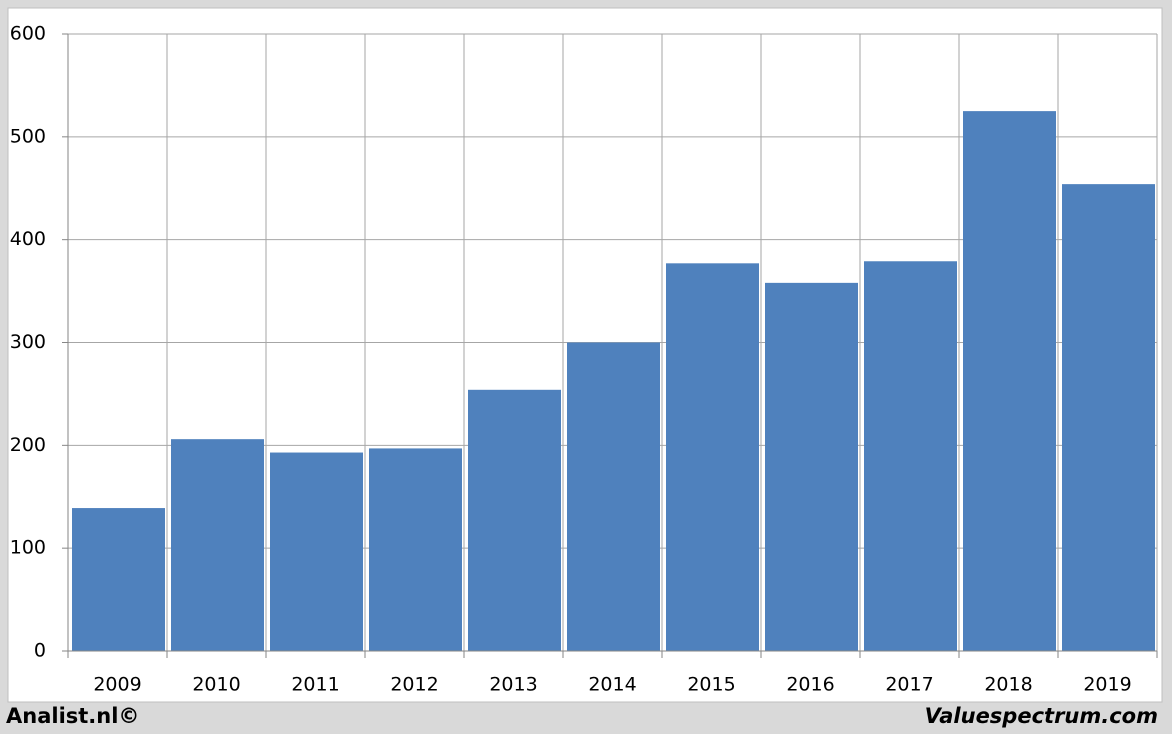 The image size is (1172, 734). What do you see at coordinates (28, 136) in the screenshot?
I see `y-tick-label: 500` at bounding box center [28, 136].